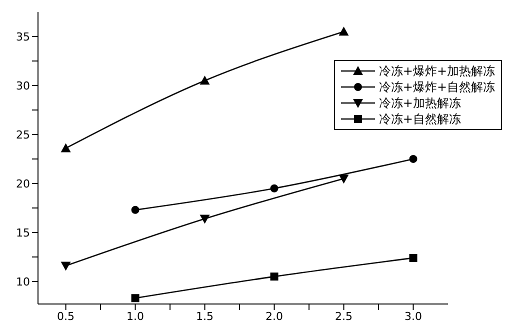 The height and width of the screenshot is (336, 512). I want to click on y-tick-label: 20, so click(23, 183).